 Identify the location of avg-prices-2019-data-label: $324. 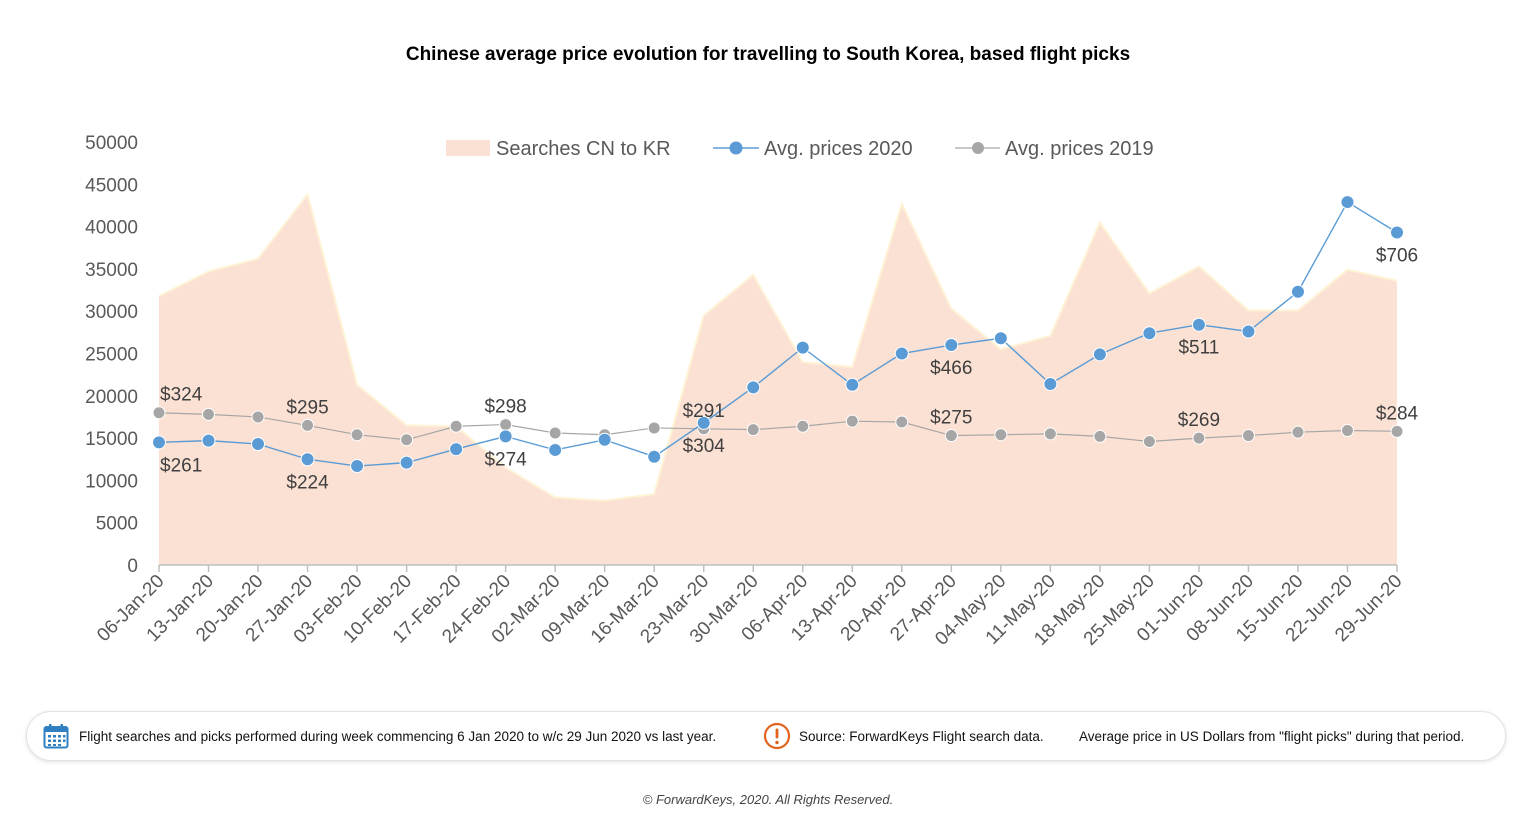
(181, 395).